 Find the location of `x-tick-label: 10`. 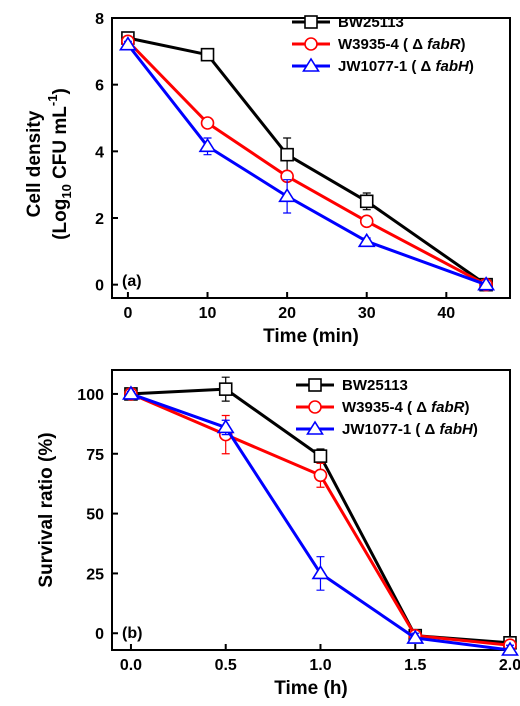

x-tick-label: 10 is located at coordinates (208, 313).